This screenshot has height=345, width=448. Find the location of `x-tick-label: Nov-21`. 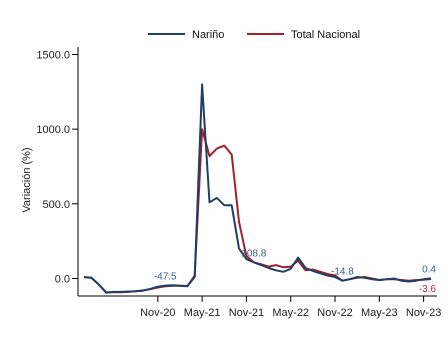

x-tick-label: Nov-21 is located at coordinates (246, 313).